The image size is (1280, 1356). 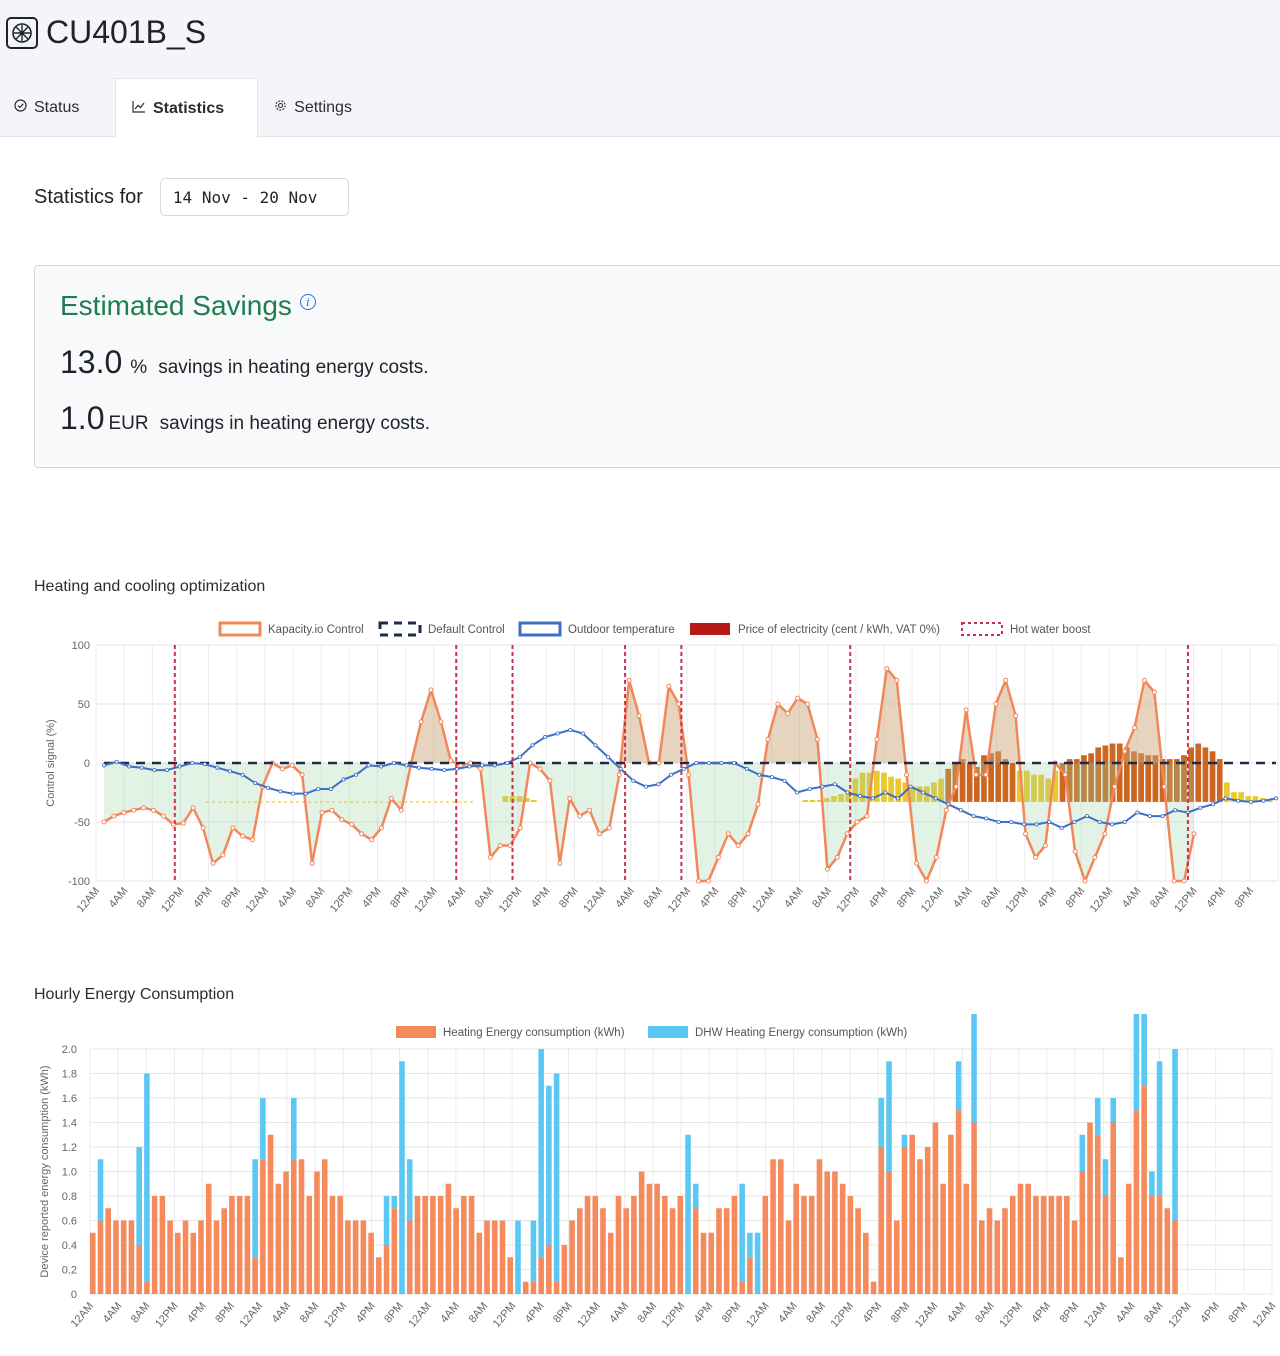 What do you see at coordinates (69, 1148) in the screenshot?
I see `y-tick-label: 1.2` at bounding box center [69, 1148].